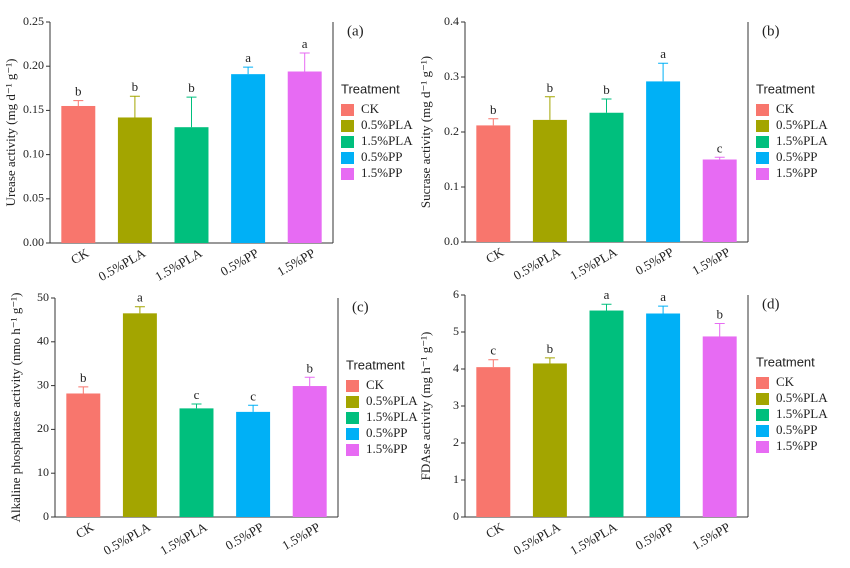 This screenshot has width=850, height=568. What do you see at coordinates (456, 405) in the screenshot?
I see `y-tick-label: 3` at bounding box center [456, 405].